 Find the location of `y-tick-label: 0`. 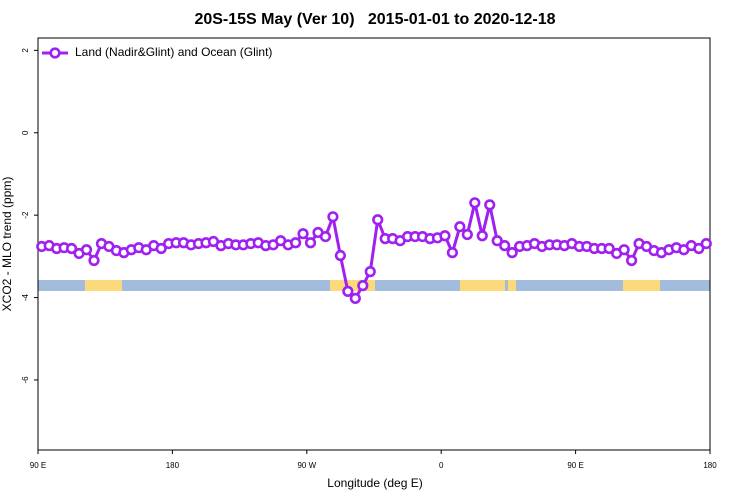

y-tick-label: 0 is located at coordinates (25, 132).